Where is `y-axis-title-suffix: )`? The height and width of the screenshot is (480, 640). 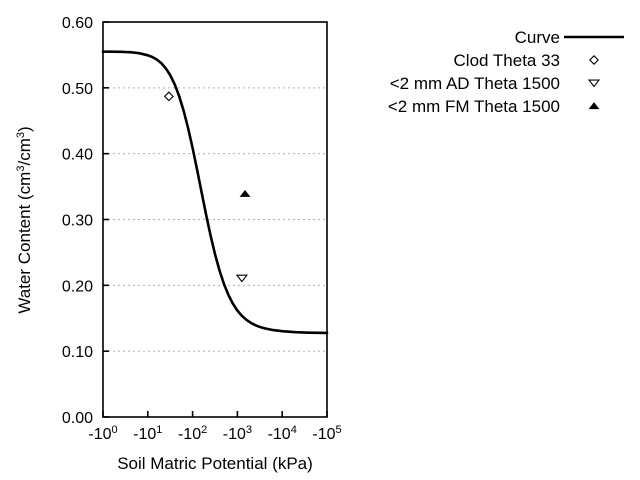
y-axis-title-suffix: ) is located at coordinates (24, 129).